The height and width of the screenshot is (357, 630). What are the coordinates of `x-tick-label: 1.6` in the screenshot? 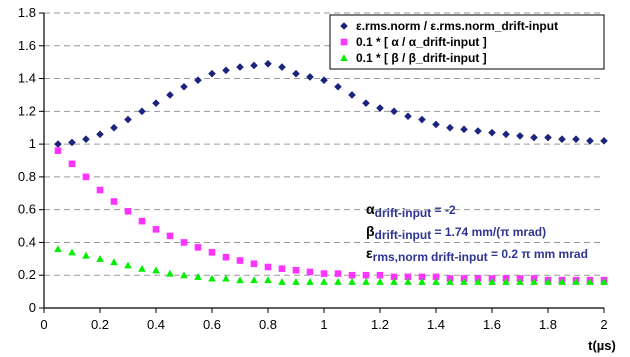 It's located at (492, 324).